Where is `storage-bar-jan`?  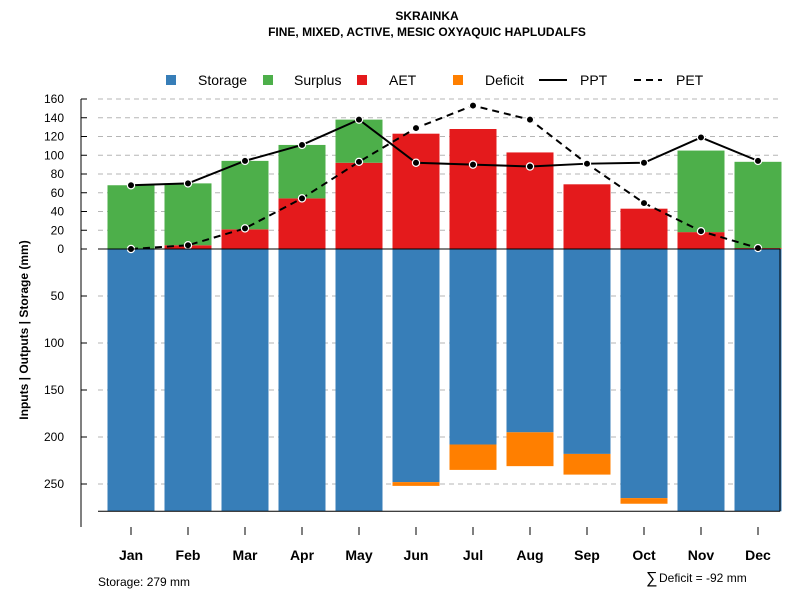
storage-bar-jan is located at coordinates (131, 380).